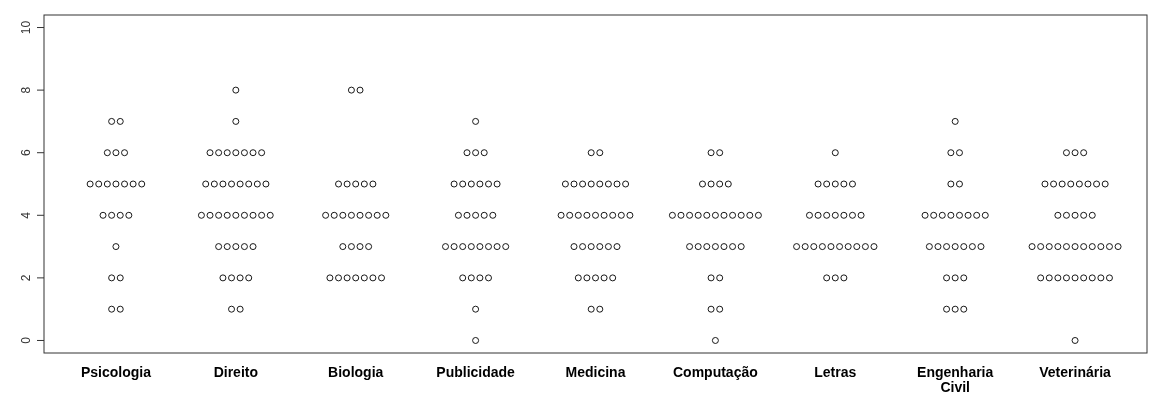  I want to click on x-tick-label: Letras, so click(835, 372).